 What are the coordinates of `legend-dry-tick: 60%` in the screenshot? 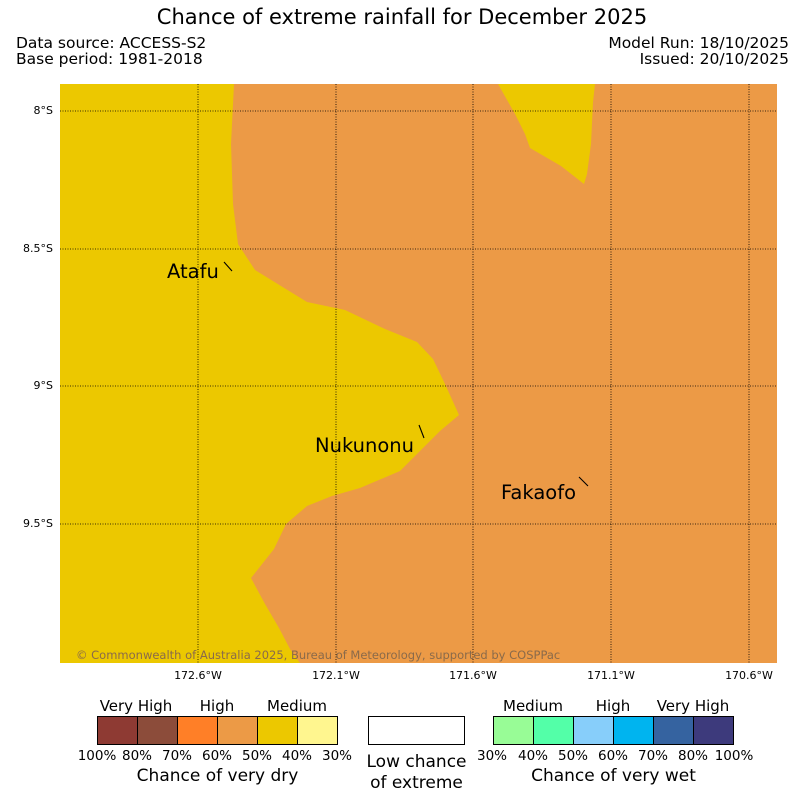 It's located at (216, 756).